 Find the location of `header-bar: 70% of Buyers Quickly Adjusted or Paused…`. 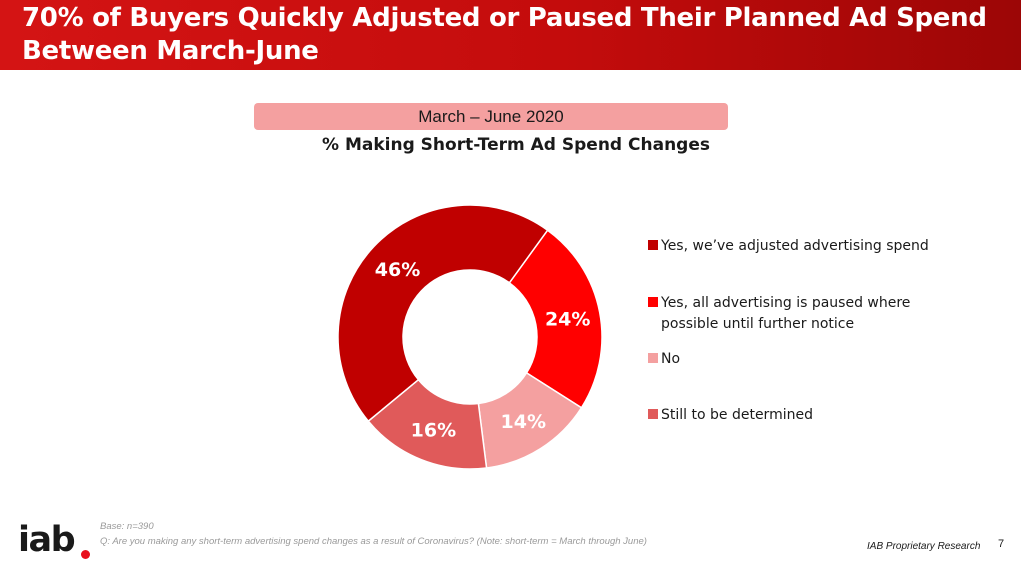

header-bar: 70% of Buyers Quickly Adjusted or Paused… is located at coordinates (510, 35).